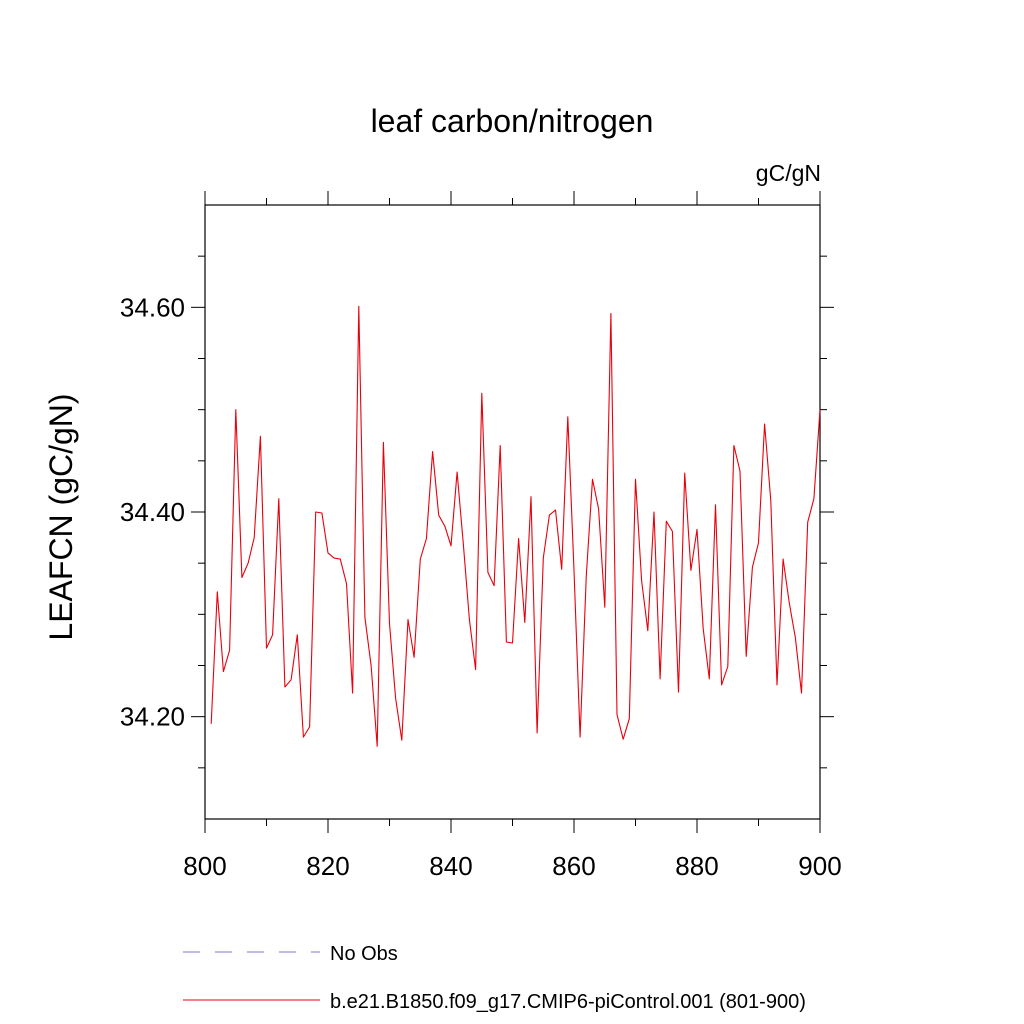  Describe the element at coordinates (450, 866) in the screenshot. I see `x-tick-label: 840` at that location.